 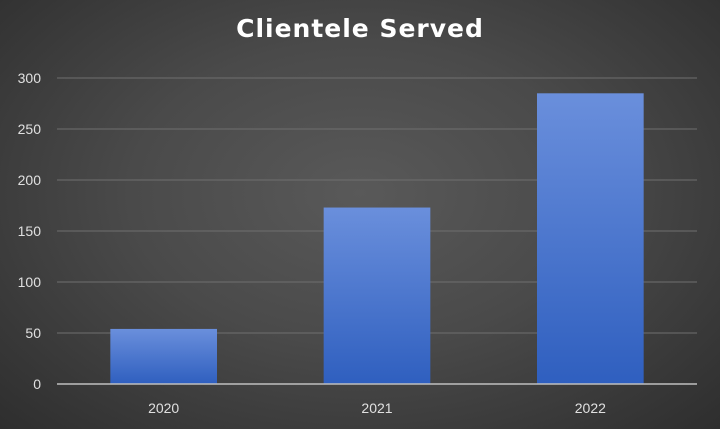 What do you see at coordinates (376, 408) in the screenshot?
I see `x-tick-label: 2021` at bounding box center [376, 408].